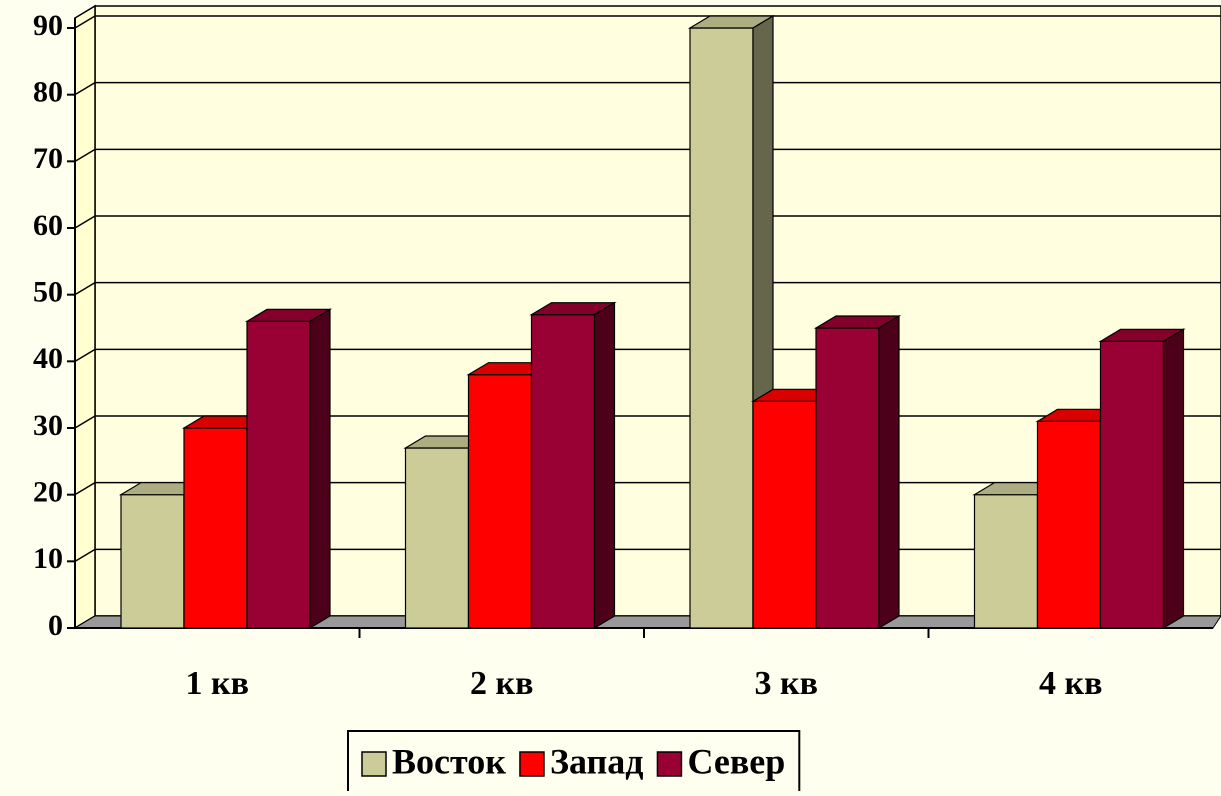 The image size is (1221, 796). Describe the element at coordinates (85, 317) in the screenshot. I see `side-wall` at that location.